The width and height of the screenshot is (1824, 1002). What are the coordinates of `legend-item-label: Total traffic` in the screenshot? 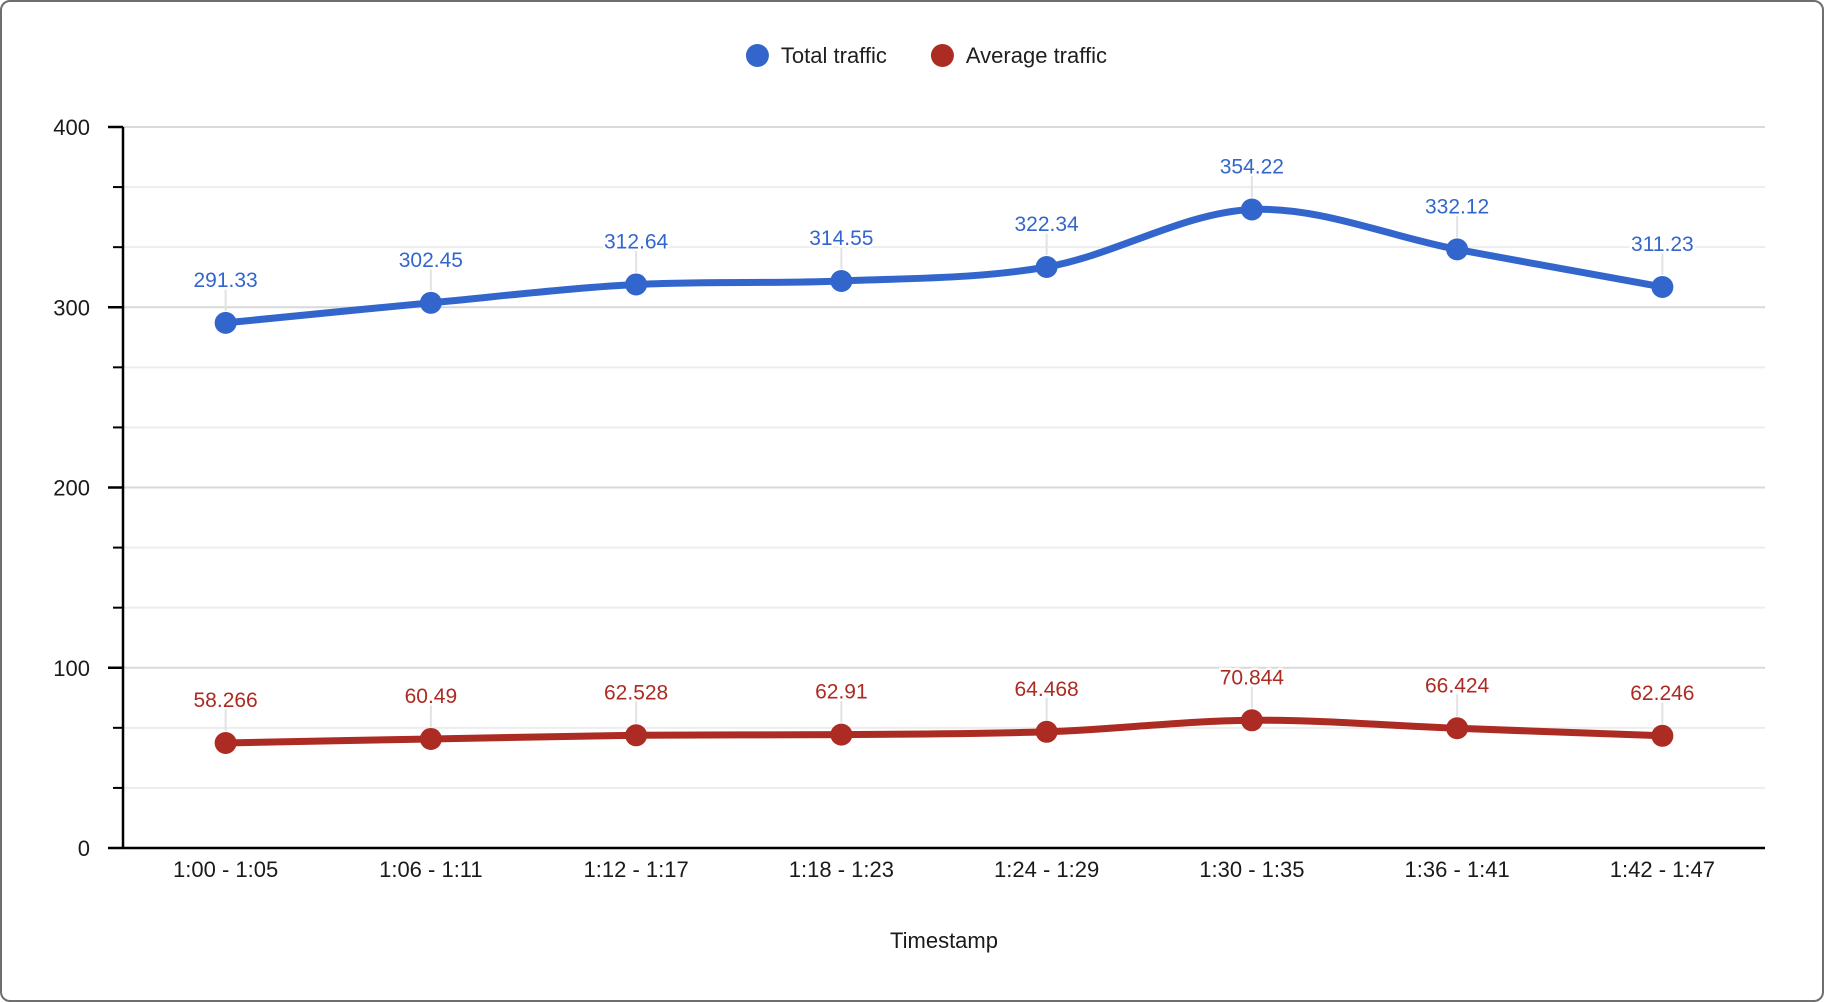 It's located at (833, 55).